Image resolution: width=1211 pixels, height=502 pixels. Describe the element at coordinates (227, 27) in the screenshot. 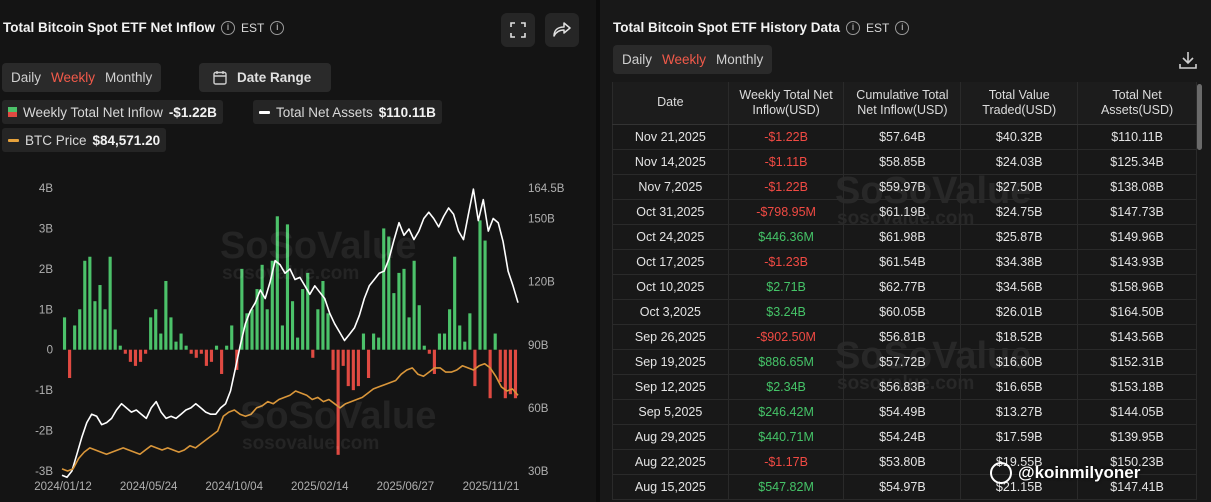

I see `info-icon: i` at that location.